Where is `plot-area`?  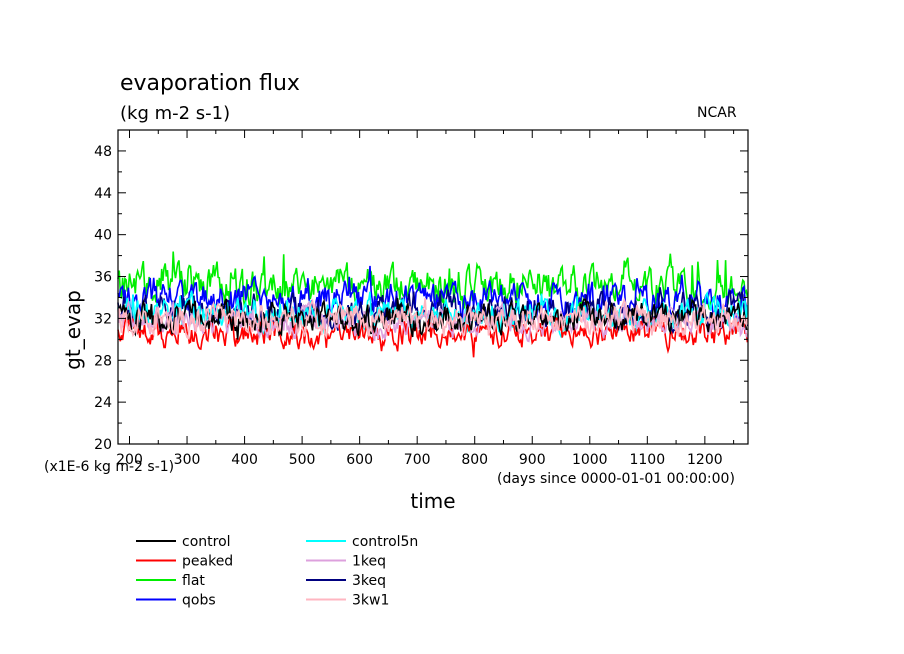 plot-area is located at coordinates (433, 304).